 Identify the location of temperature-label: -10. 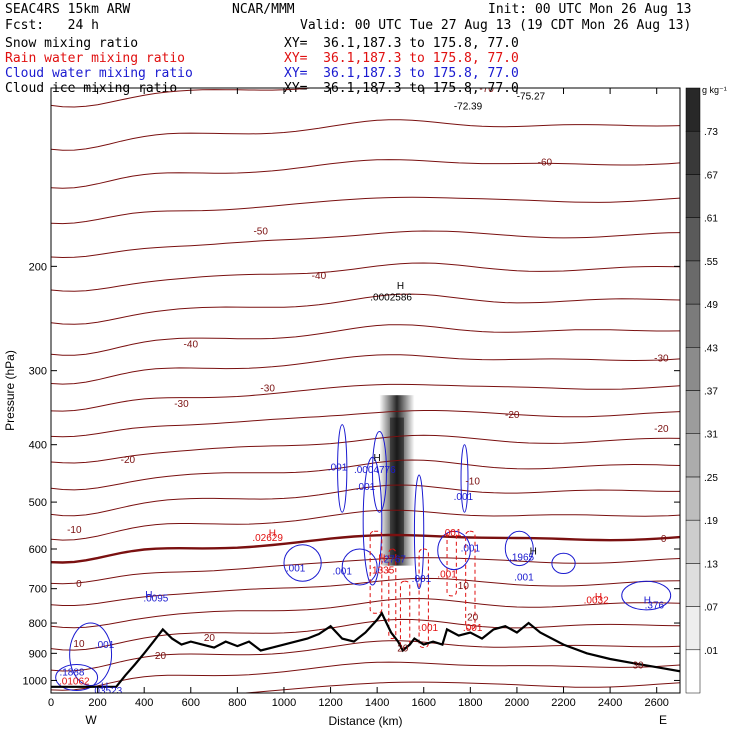
(74, 530).